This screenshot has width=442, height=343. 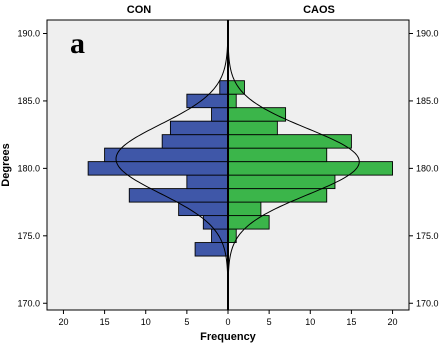 What do you see at coordinates (228, 337) in the screenshot?
I see `x-axis-title: Frequency` at bounding box center [228, 337].